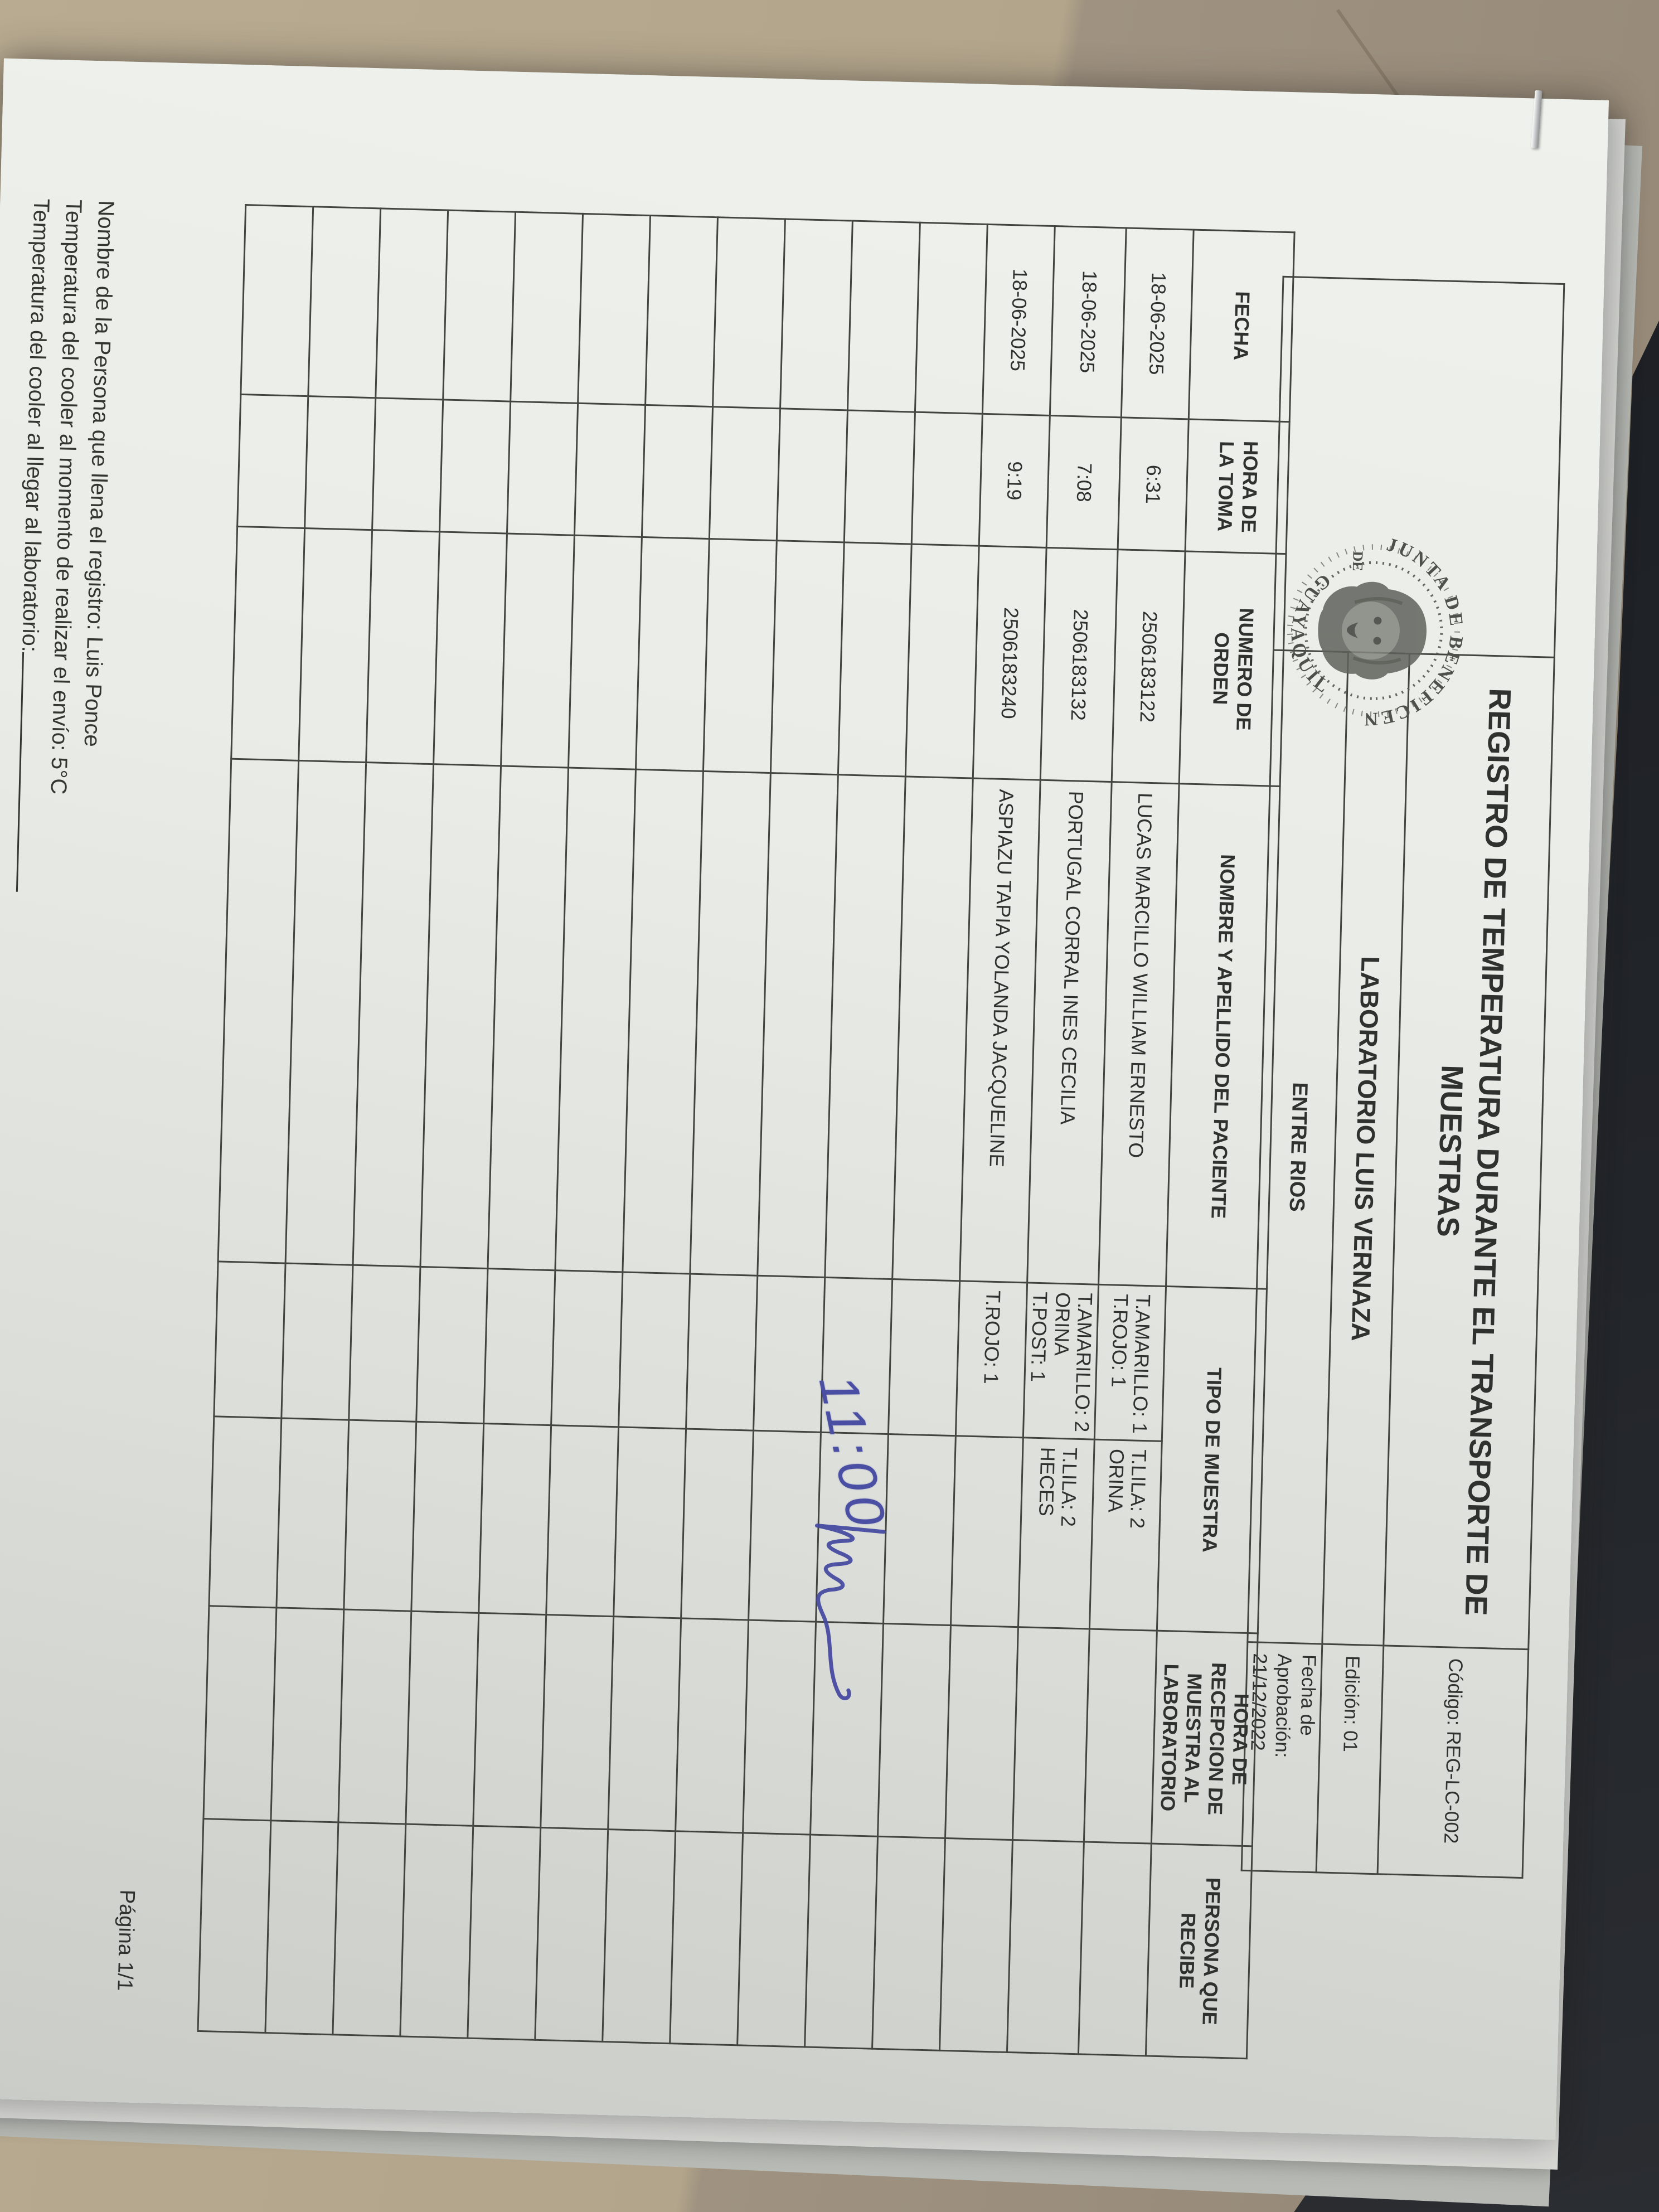  I want to click on table-cell: 2506183240, so click(1010, 663).